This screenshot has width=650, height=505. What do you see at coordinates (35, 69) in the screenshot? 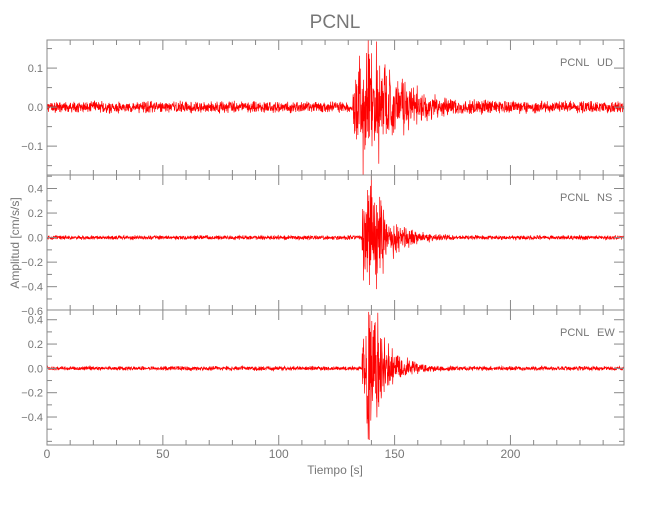
I see `y-tick-label: 0.1` at bounding box center [35, 69].